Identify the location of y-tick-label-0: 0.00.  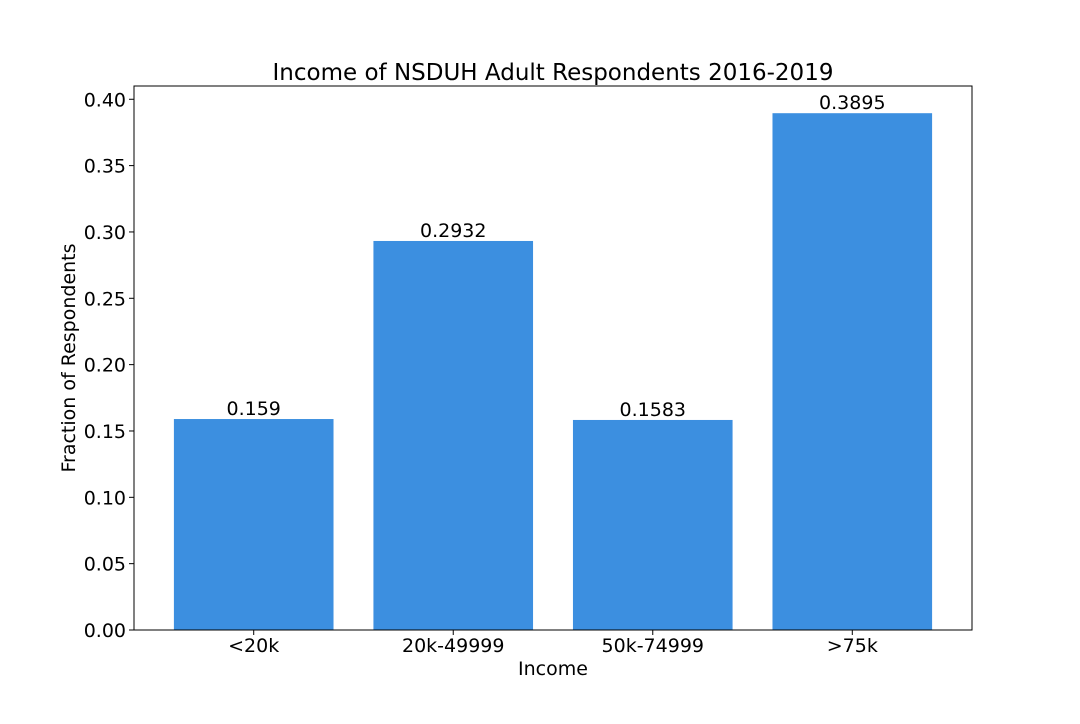
(105, 631).